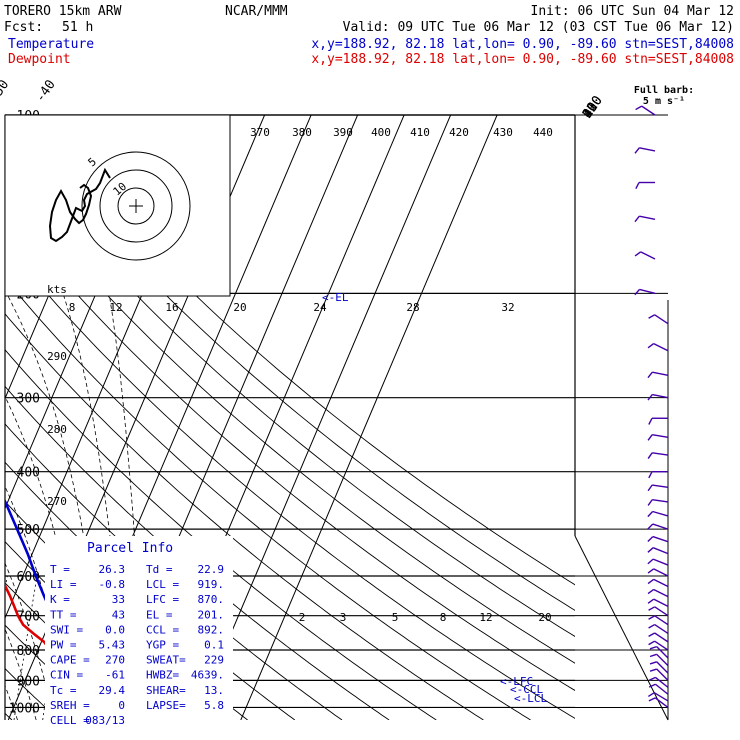 This screenshot has width=740, height=740. What do you see at coordinates (112, 569) in the screenshot?
I see `parcel-info-cell: 26.3` at bounding box center [112, 569].